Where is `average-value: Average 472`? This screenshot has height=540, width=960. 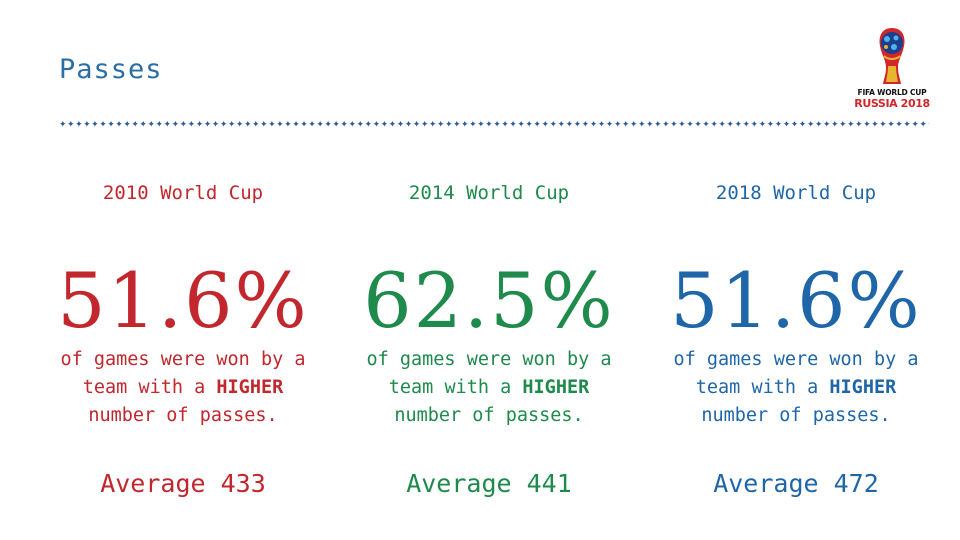 average-value: Average 472 is located at coordinates (796, 483).